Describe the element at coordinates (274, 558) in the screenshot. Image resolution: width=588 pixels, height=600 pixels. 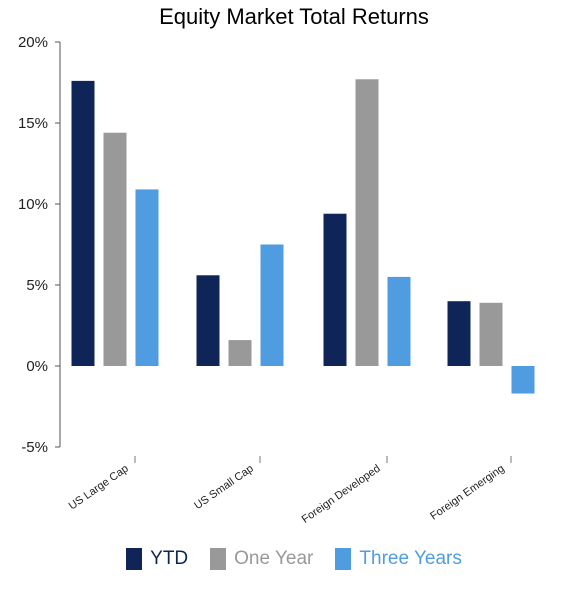
I see `legend-label: One Year` at that location.